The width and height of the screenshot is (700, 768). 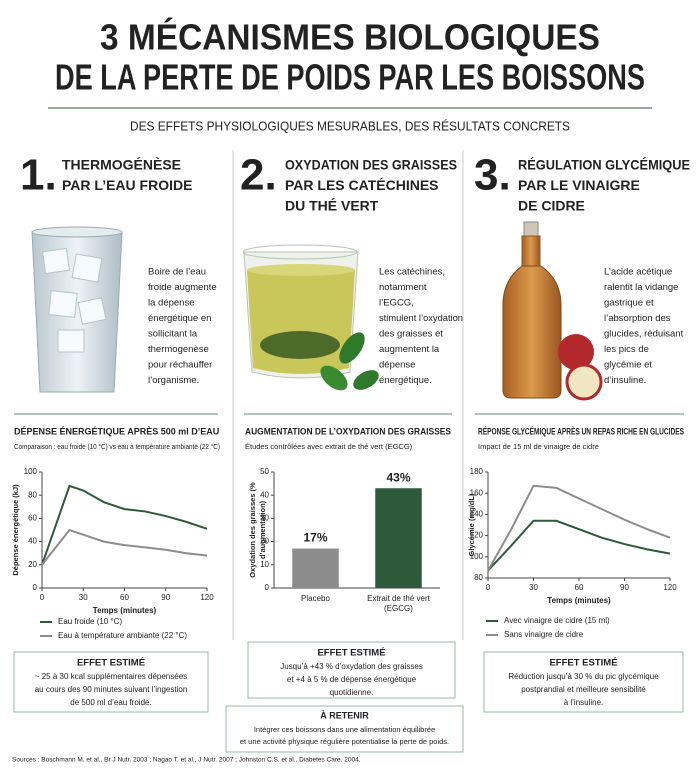 I want to click on column-title: PAR L’EAU FROIDE, so click(x=127, y=185).